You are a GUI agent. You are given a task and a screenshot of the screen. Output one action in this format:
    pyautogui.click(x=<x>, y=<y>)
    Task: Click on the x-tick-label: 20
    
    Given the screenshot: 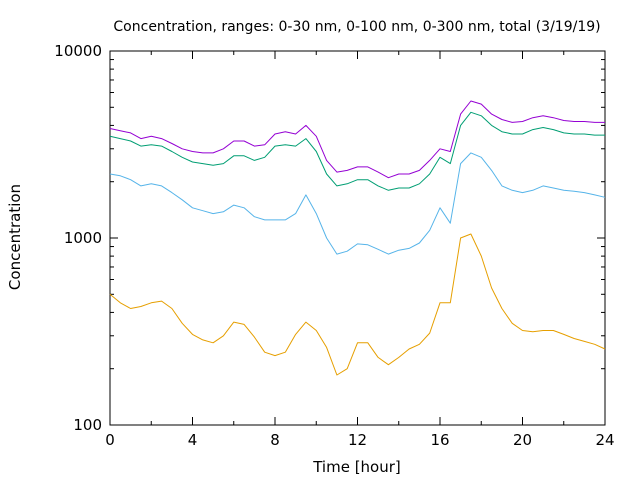 What is the action you would take?
    pyautogui.click(x=522, y=440)
    